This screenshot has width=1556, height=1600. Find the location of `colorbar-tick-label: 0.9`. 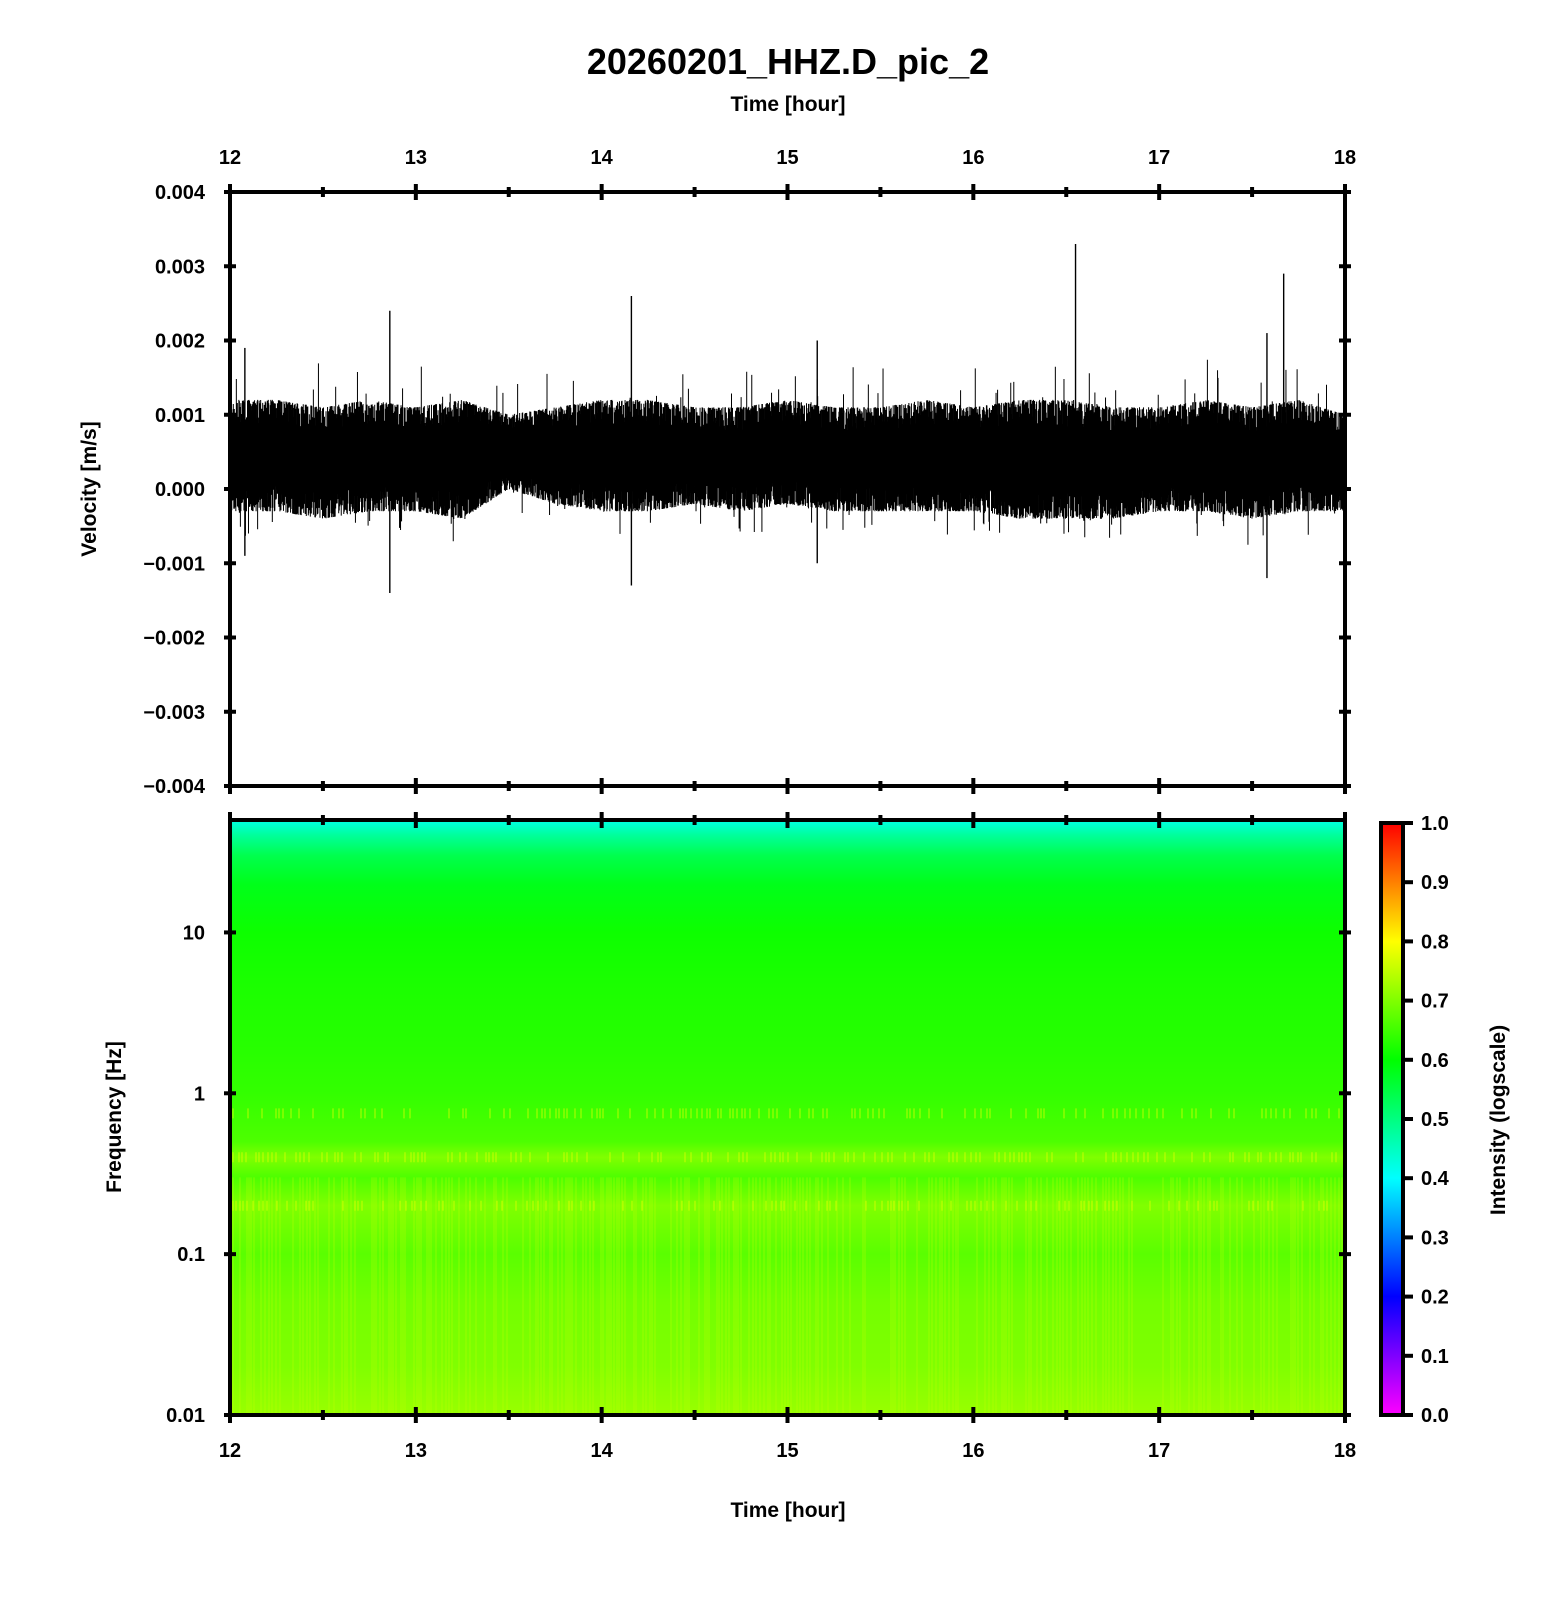

colorbar-tick-label: 0.9 is located at coordinates (1435, 883).